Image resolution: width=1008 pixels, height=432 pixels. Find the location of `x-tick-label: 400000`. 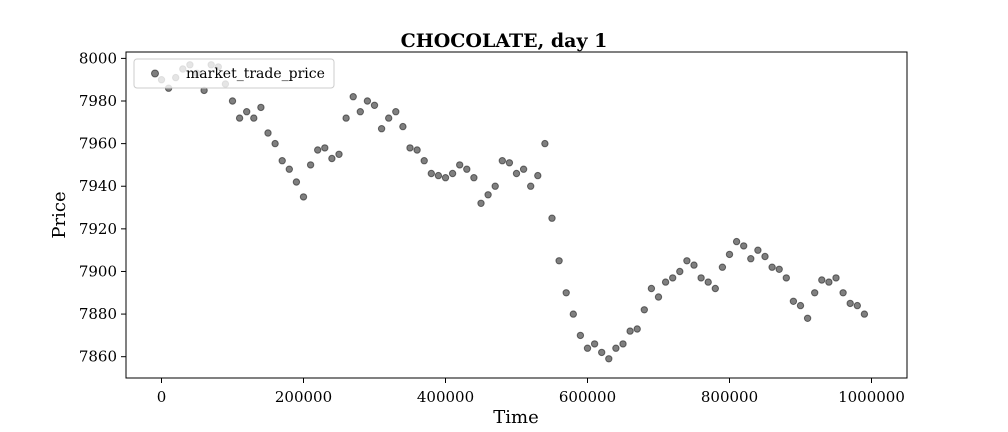

x-tick-label: 400000 is located at coordinates (445, 397).